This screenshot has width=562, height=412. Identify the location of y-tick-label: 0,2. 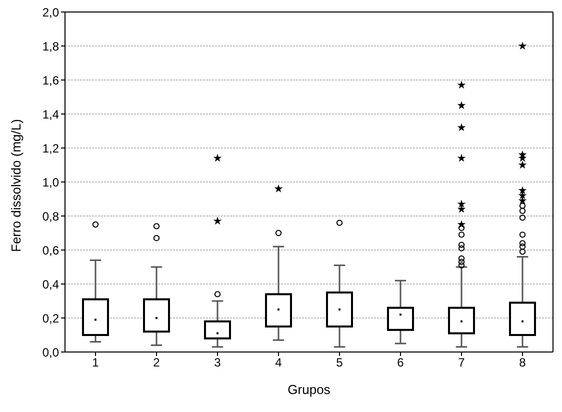
(51, 318).